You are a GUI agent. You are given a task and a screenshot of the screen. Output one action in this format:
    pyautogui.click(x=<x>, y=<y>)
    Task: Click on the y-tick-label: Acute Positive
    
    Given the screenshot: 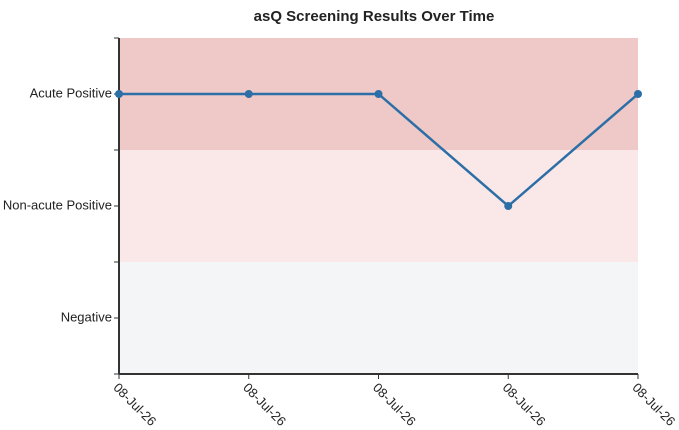 What is the action you would take?
    pyautogui.click(x=71, y=92)
    